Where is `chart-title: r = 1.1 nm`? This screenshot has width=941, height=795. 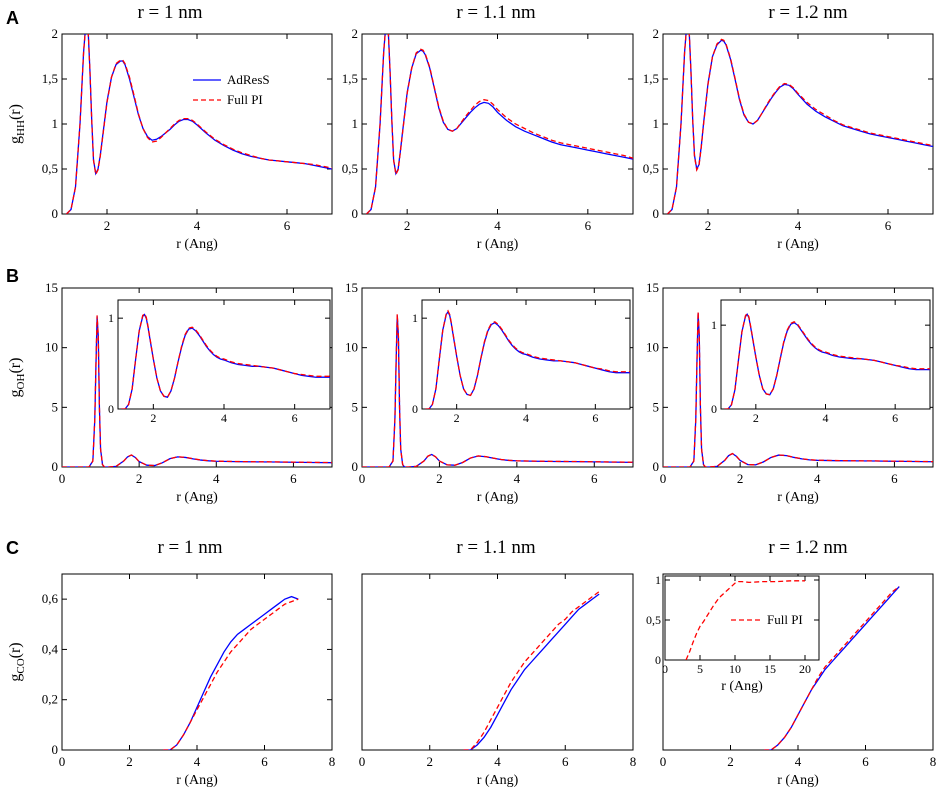
chart-title: r = 1.1 nm is located at coordinates (496, 12).